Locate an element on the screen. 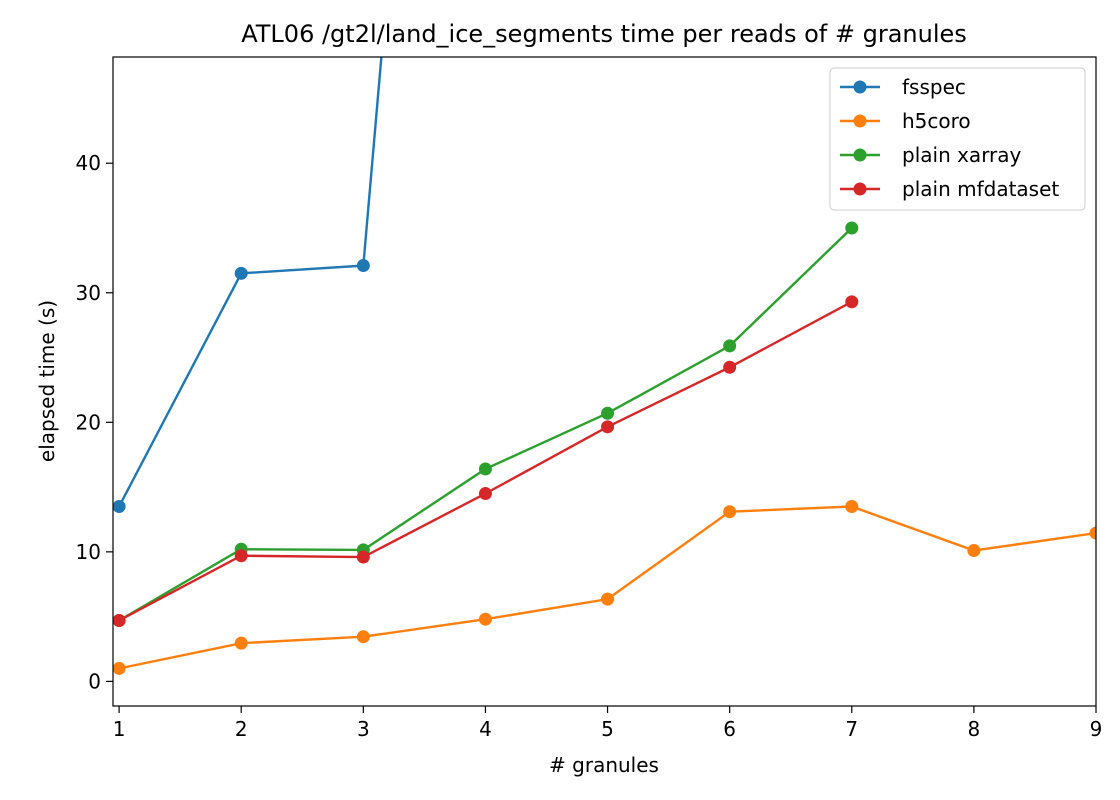  x-tick-label: 5 is located at coordinates (607, 729).